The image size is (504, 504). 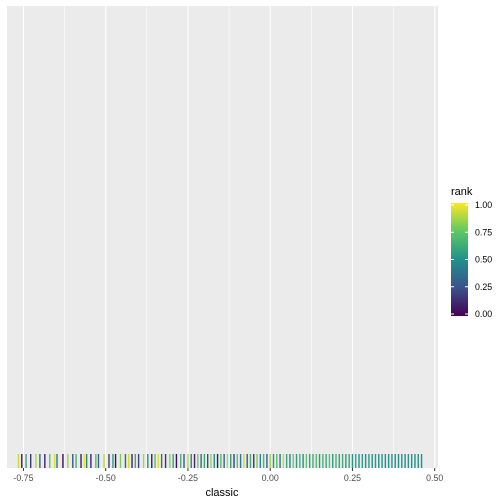 What do you see at coordinates (483, 287) in the screenshot?
I see `colorbar-label: 0.25` at bounding box center [483, 287].